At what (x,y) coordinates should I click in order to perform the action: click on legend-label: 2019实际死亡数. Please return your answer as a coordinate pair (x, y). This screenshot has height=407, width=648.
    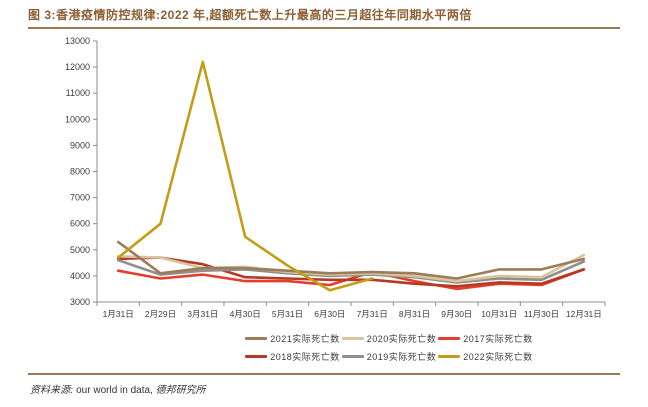
    Looking at the image, I should click on (401, 357).